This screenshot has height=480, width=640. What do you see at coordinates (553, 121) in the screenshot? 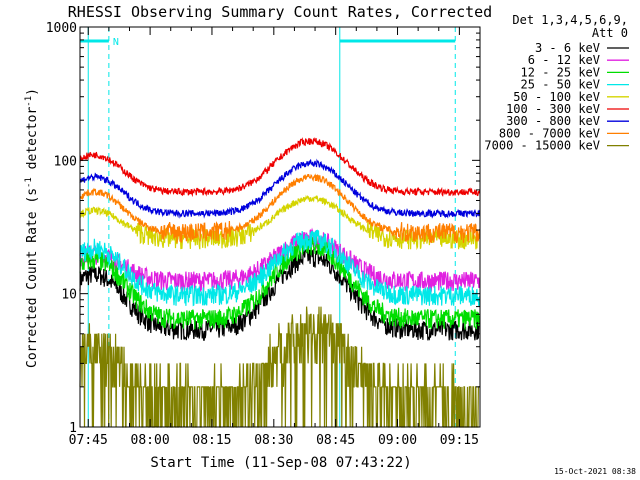
I see `legend-label-7: 300 - 800 keV` at bounding box center [553, 121].